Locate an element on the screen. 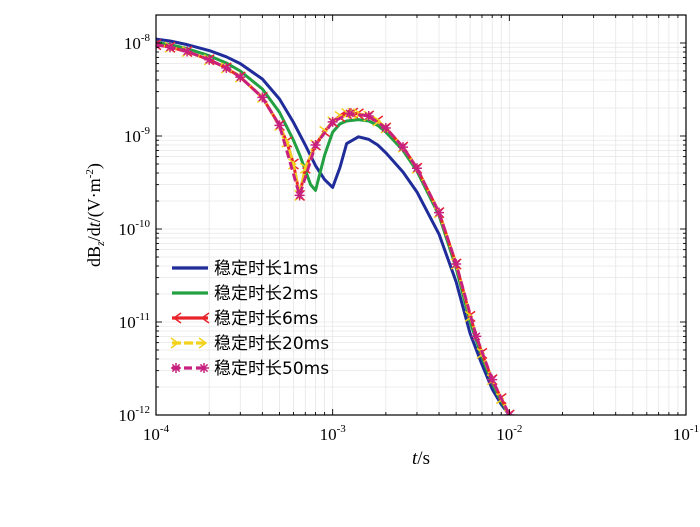  x-tick-labels: 10⁻⁴ 10⁻³ 10⁻² 10⁻¹ is located at coordinates (421, 433).